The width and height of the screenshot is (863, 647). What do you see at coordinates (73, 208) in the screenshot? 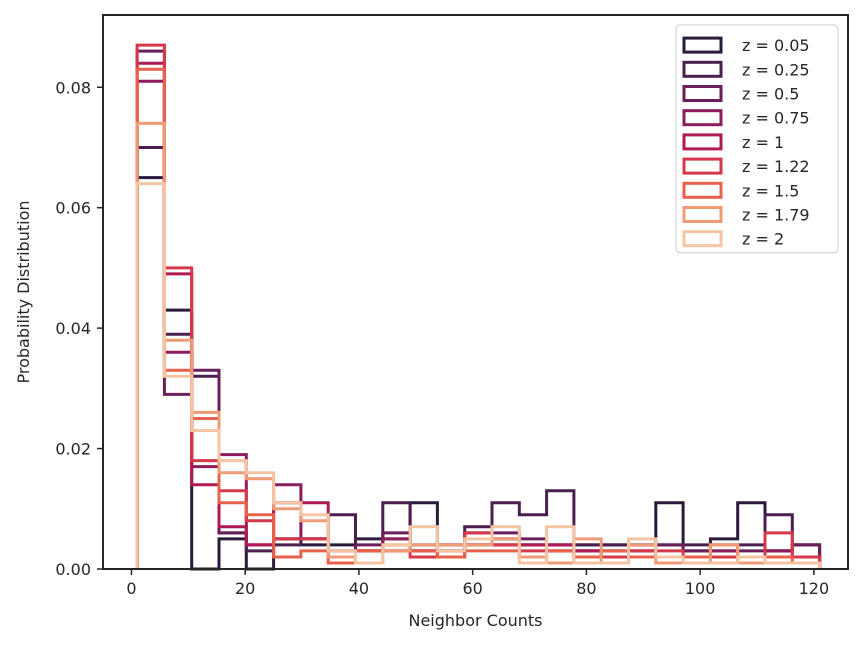
I see `y-tick-label: 0.06` at bounding box center [73, 208].